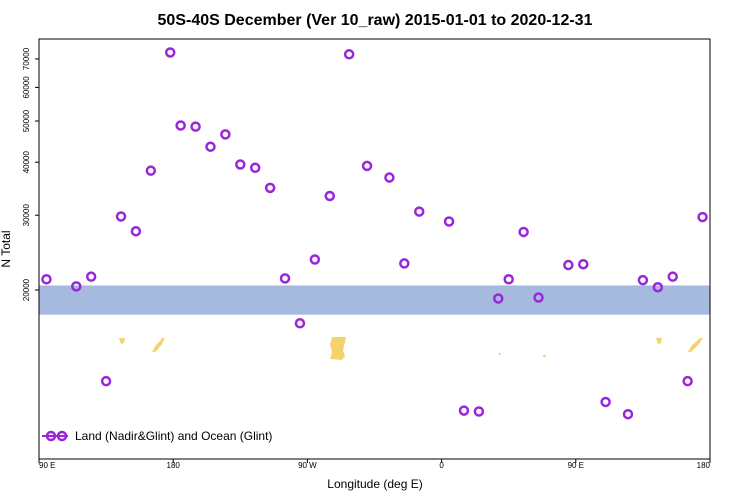 Image resolution: width=750 pixels, height=500 pixels. What do you see at coordinates (374, 464) in the screenshot?
I see `x-axis: 90 E 180 90 W 0 90 E 180` at bounding box center [374, 464].